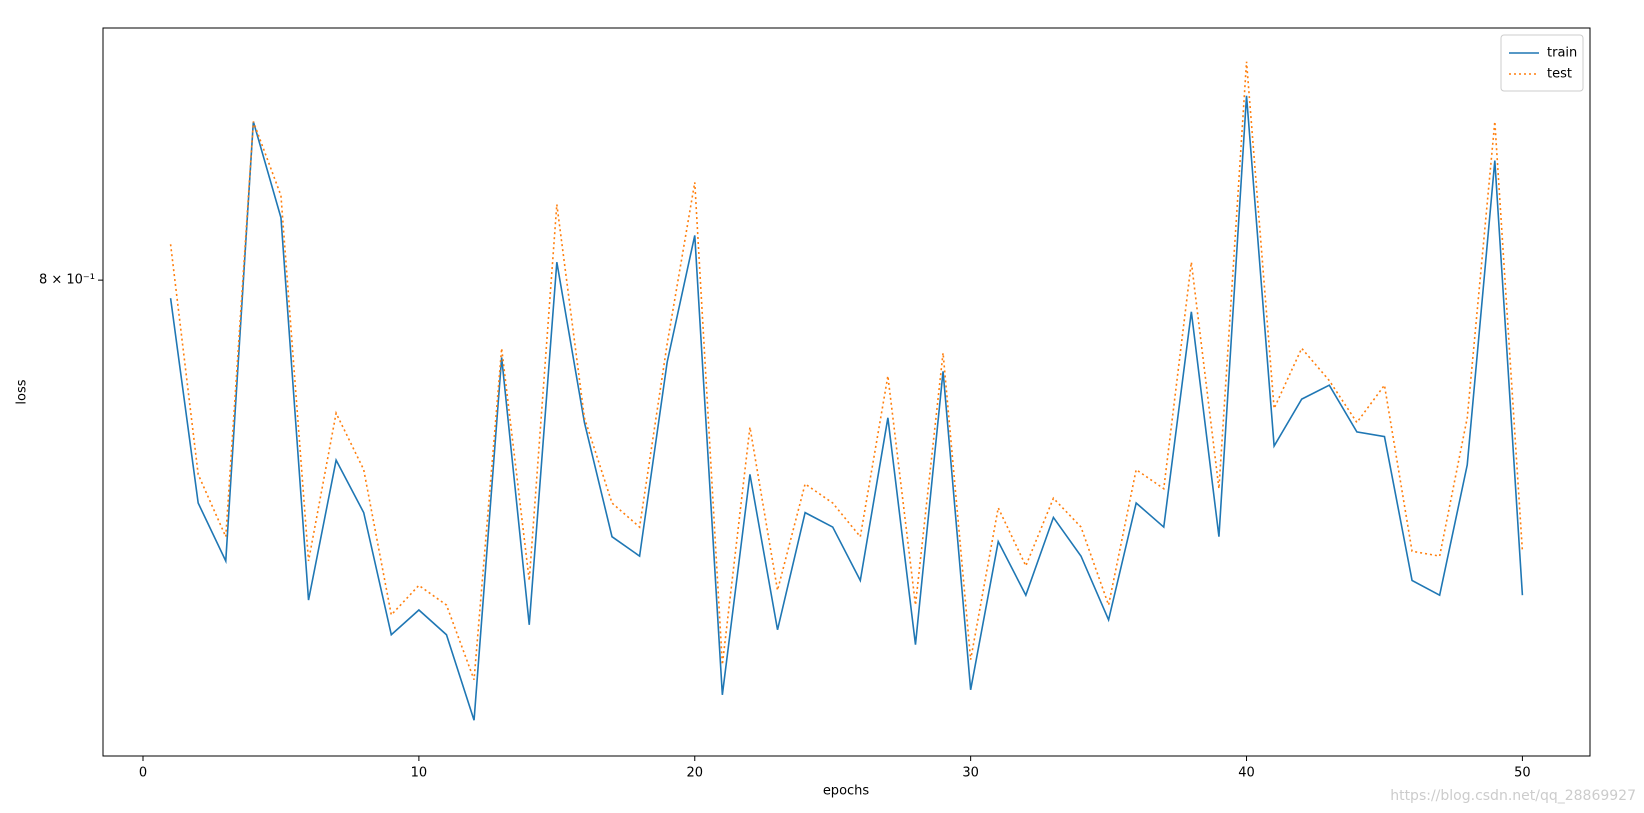  I want to click on legend-box, so click(1542, 63).